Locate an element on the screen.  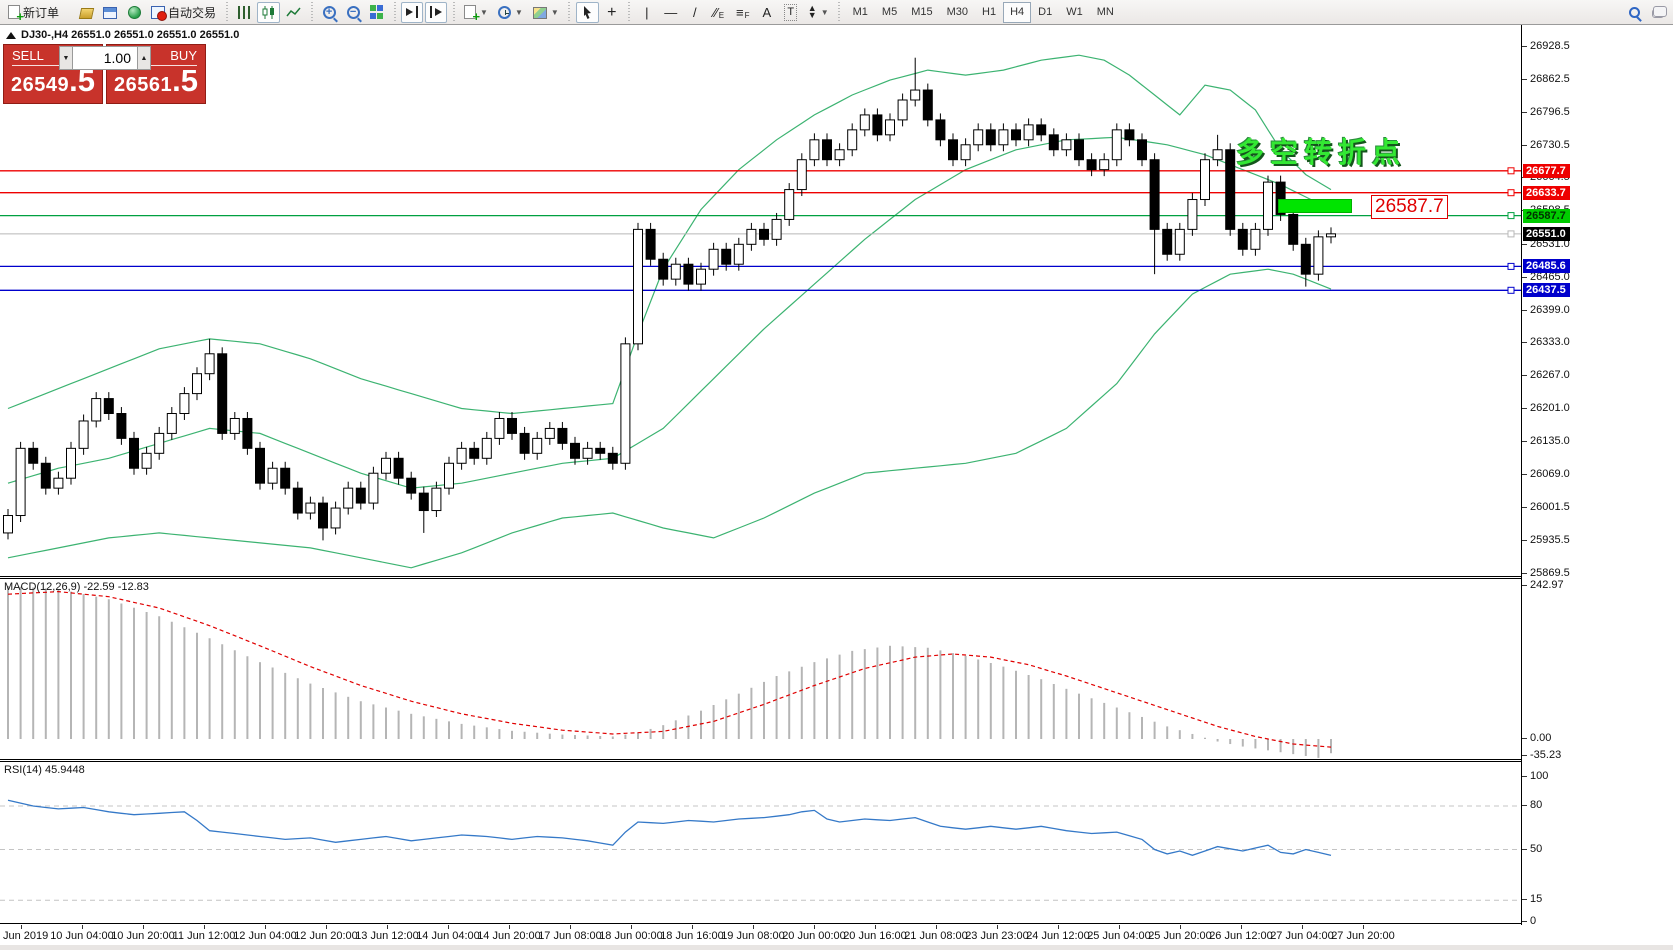
timeframe-m5-button: M5 is located at coordinates (889, 12).